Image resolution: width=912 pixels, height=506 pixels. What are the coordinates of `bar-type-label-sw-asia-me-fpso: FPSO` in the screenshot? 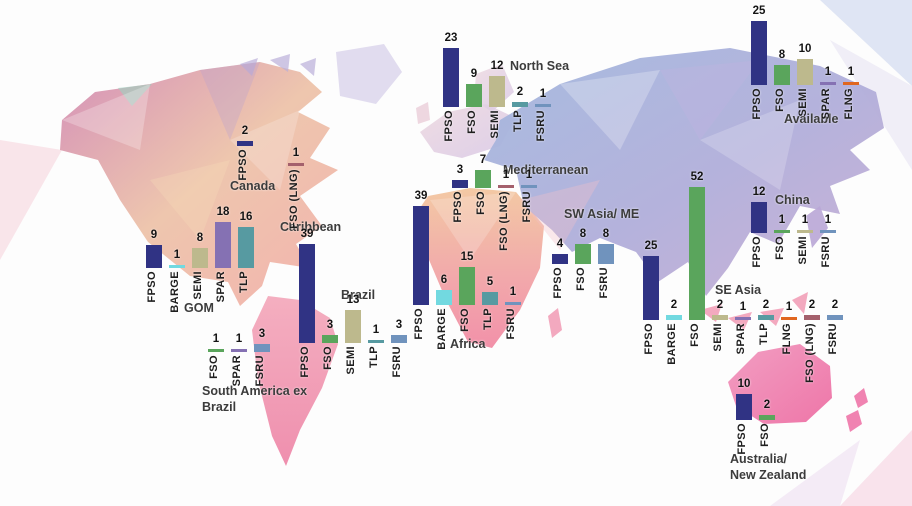 It's located at (558, 283).